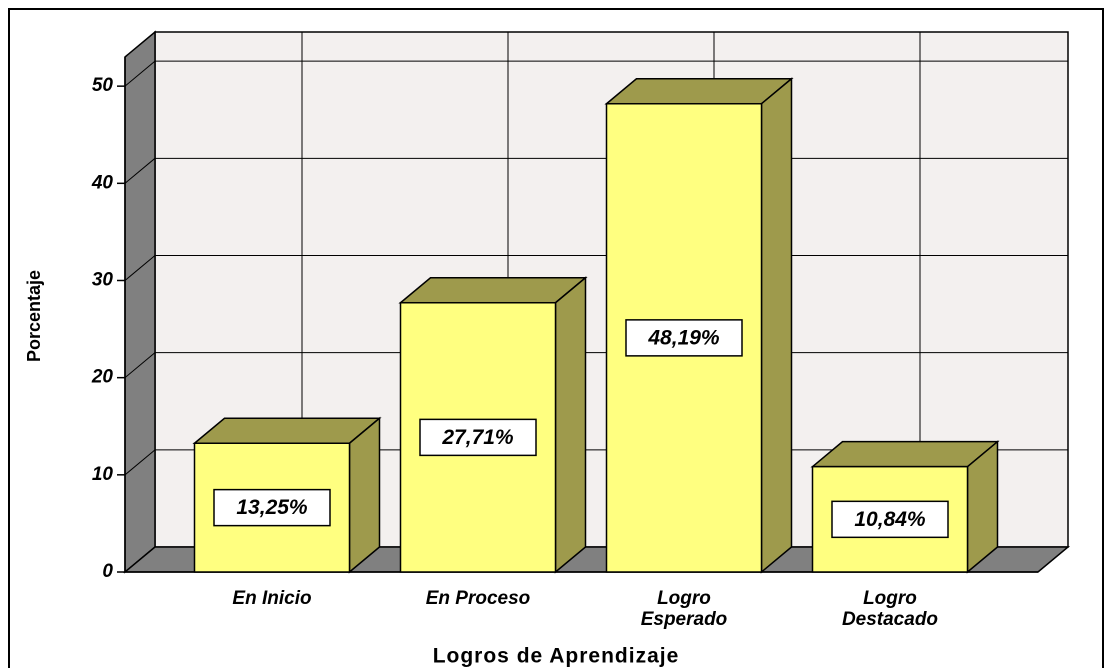  I want to click on x-tick-label: Logro Esperado, so click(684, 609).